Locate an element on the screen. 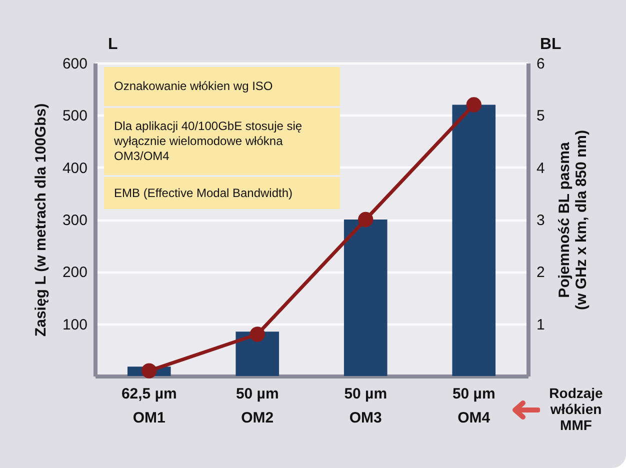 This screenshot has height=468, width=626. y-tick-label: 100 is located at coordinates (75, 325).